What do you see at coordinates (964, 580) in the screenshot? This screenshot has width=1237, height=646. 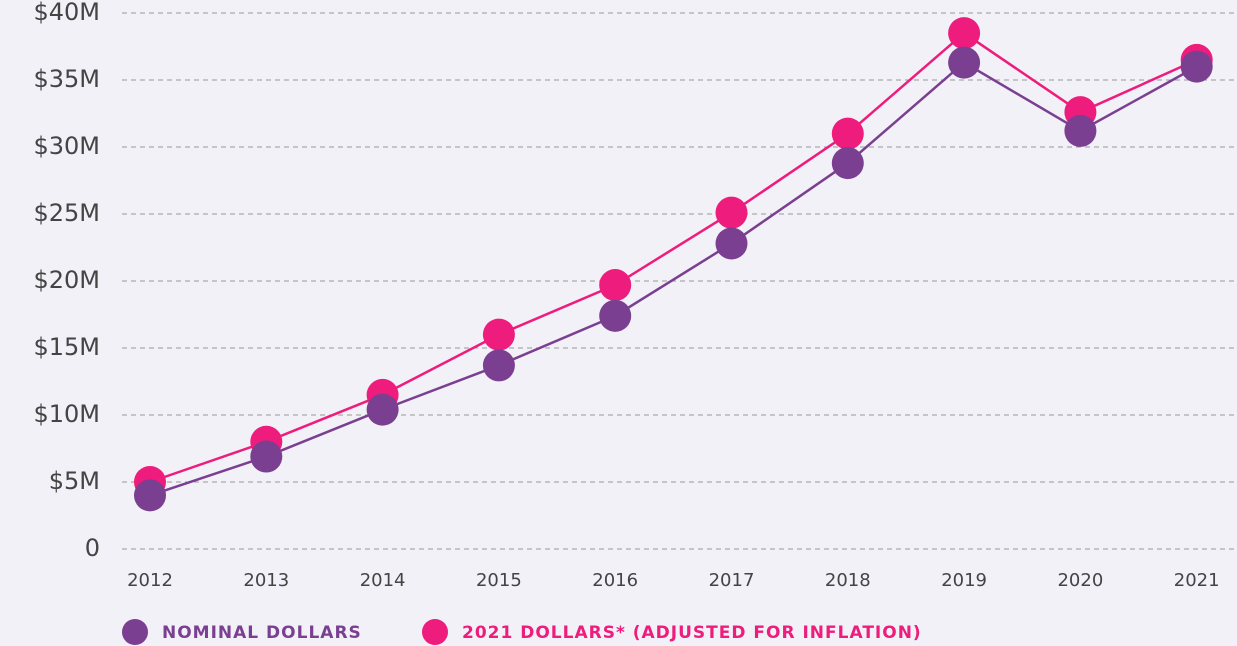 I see `x-tick-label: 2019` at bounding box center [964, 580].